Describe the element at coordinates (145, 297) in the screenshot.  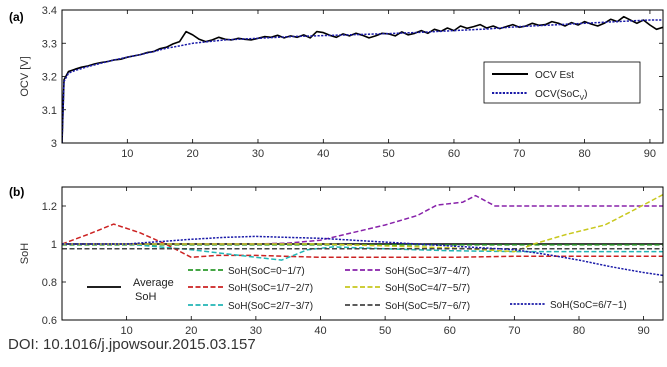
I see `legend-label-average-line2: SoH` at that location.